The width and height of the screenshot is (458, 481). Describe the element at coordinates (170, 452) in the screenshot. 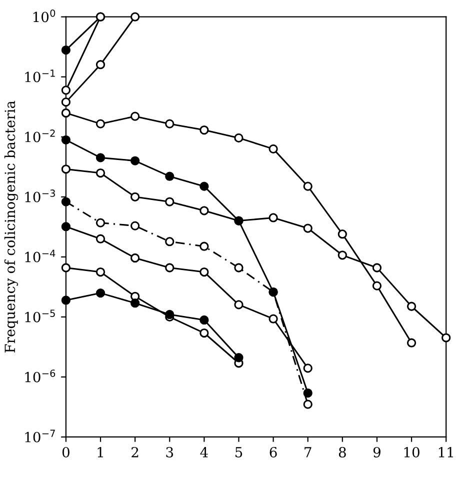

I see `x-tick-label: 3` at that location.